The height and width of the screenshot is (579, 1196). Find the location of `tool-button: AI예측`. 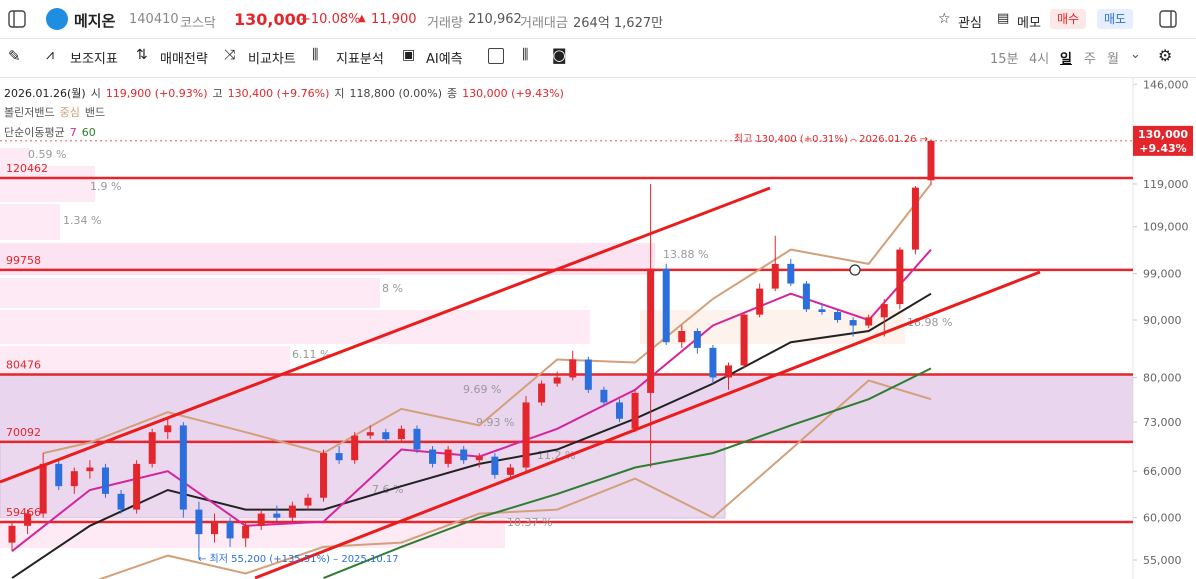

tool-button: AI예측 is located at coordinates (444, 59).